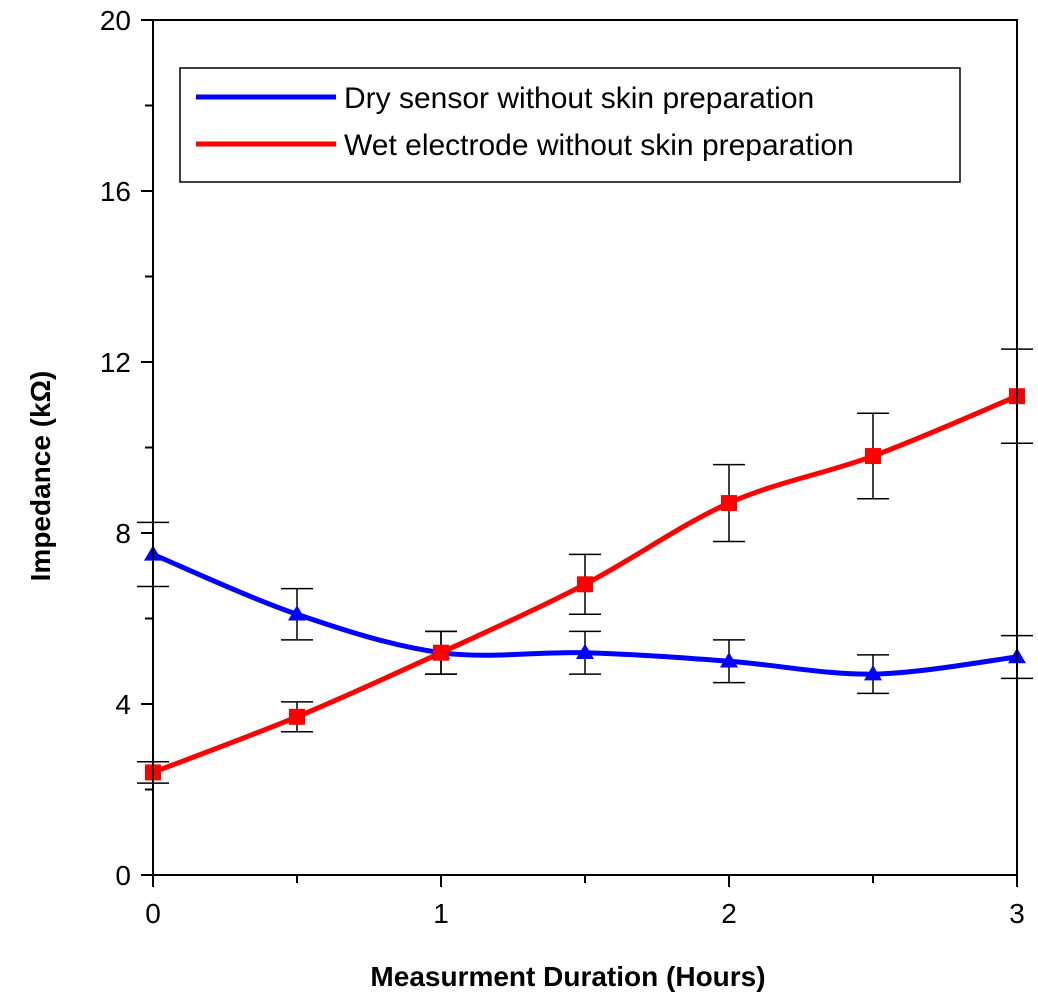 This screenshot has width=1038, height=1005. I want to click on x-tick-label: 3, so click(1017, 913).